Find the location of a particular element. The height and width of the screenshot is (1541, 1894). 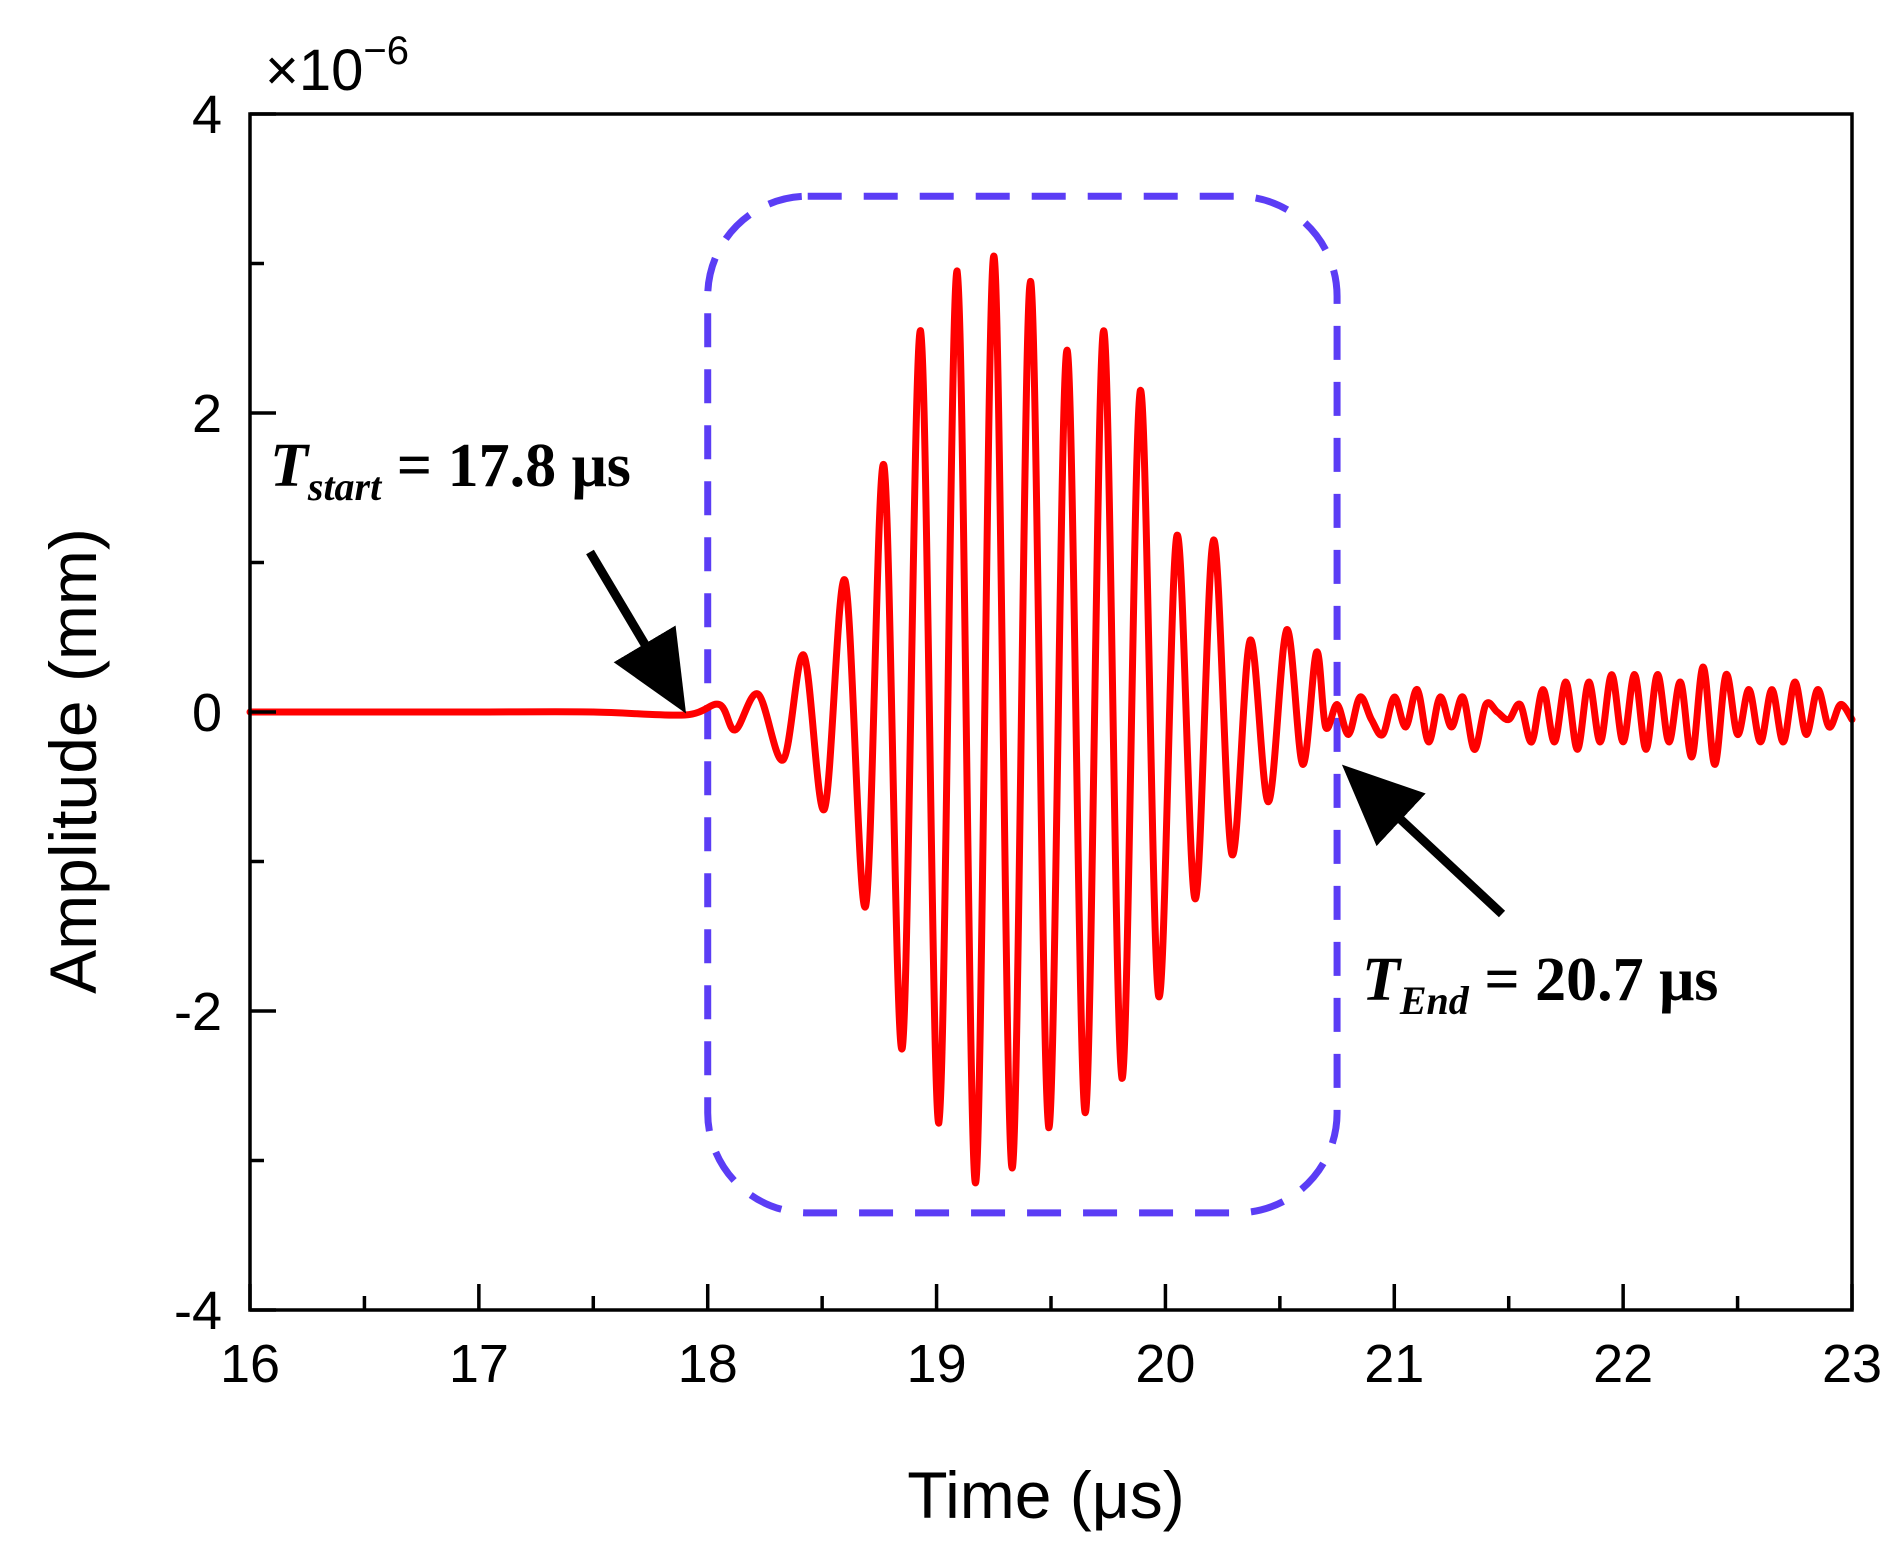

y-multiplier-base: ×10 is located at coordinates (314, 70).